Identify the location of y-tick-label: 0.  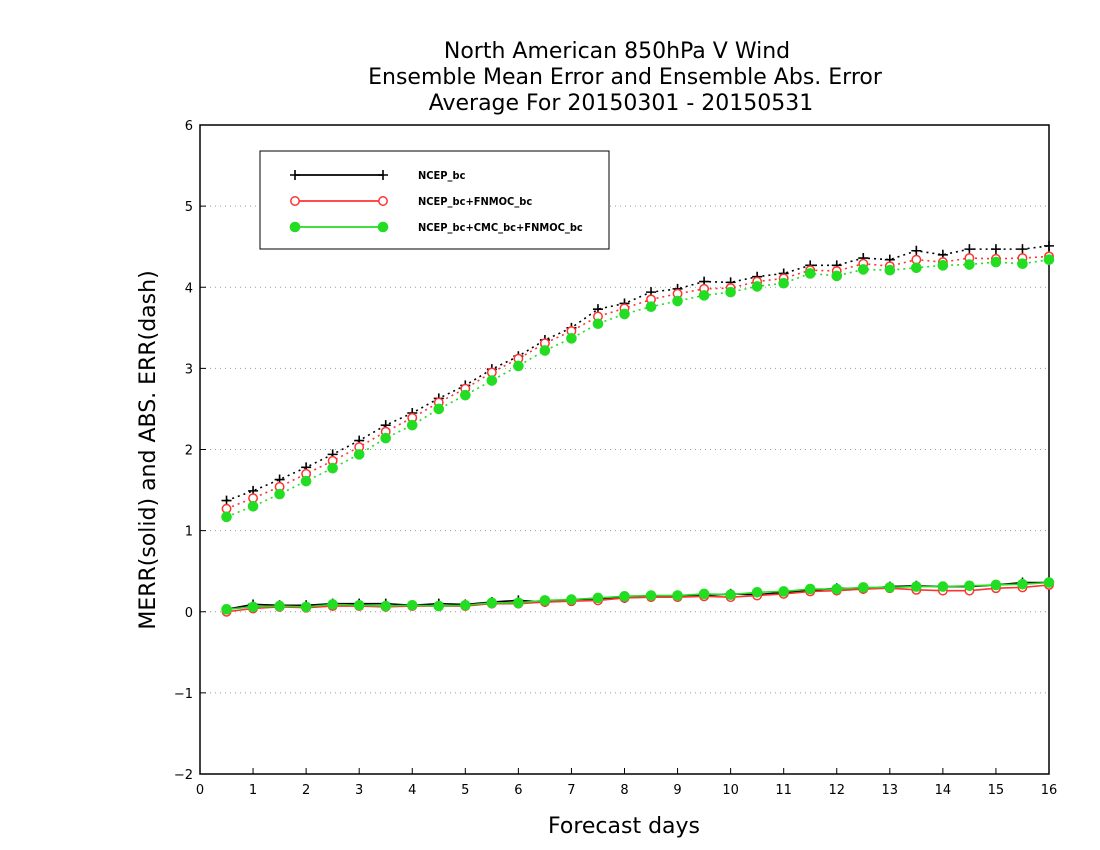
(189, 613).